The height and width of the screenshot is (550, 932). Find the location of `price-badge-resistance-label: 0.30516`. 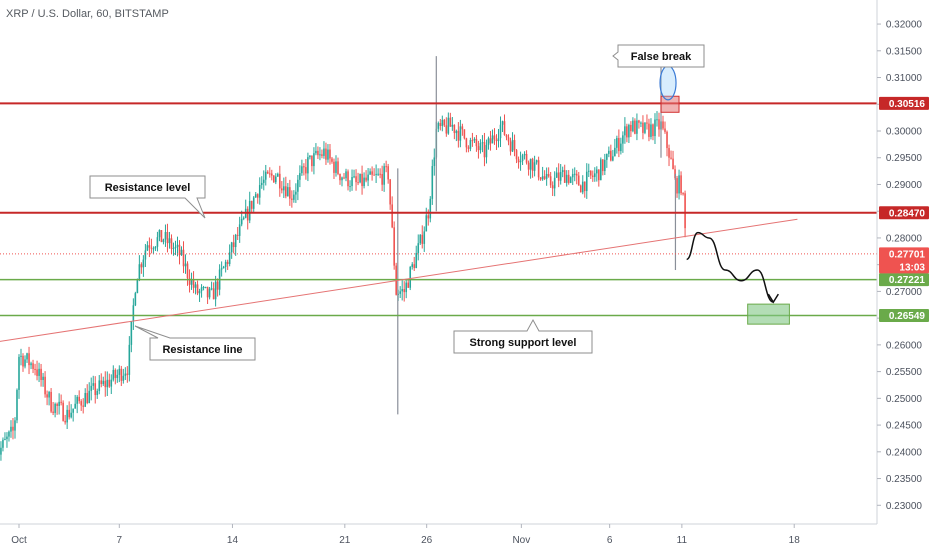

price-badge-resistance-label: 0.30516 is located at coordinates (907, 104).